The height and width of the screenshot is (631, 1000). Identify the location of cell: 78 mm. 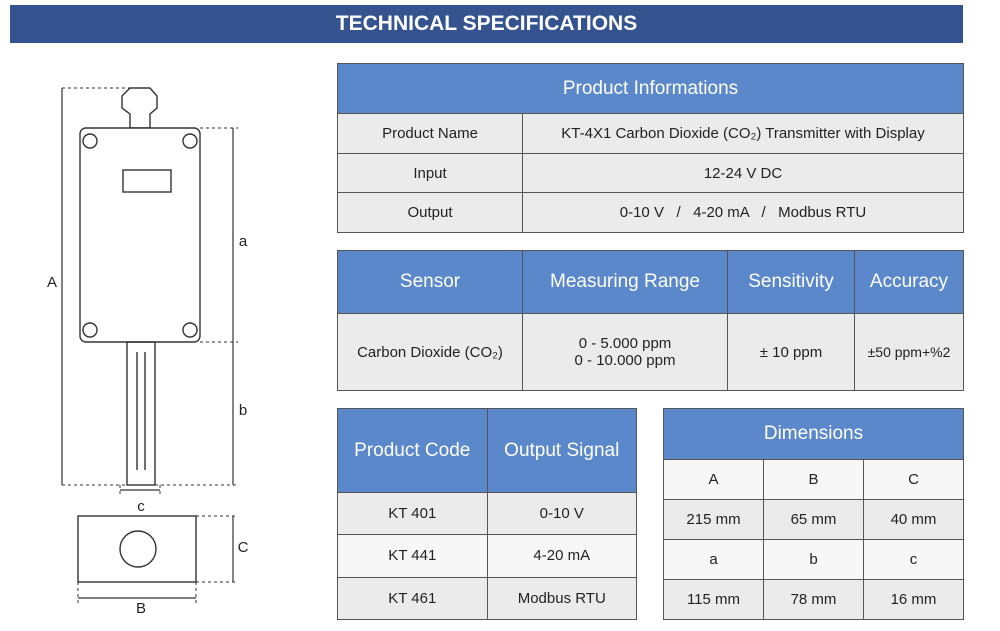
(813, 599).